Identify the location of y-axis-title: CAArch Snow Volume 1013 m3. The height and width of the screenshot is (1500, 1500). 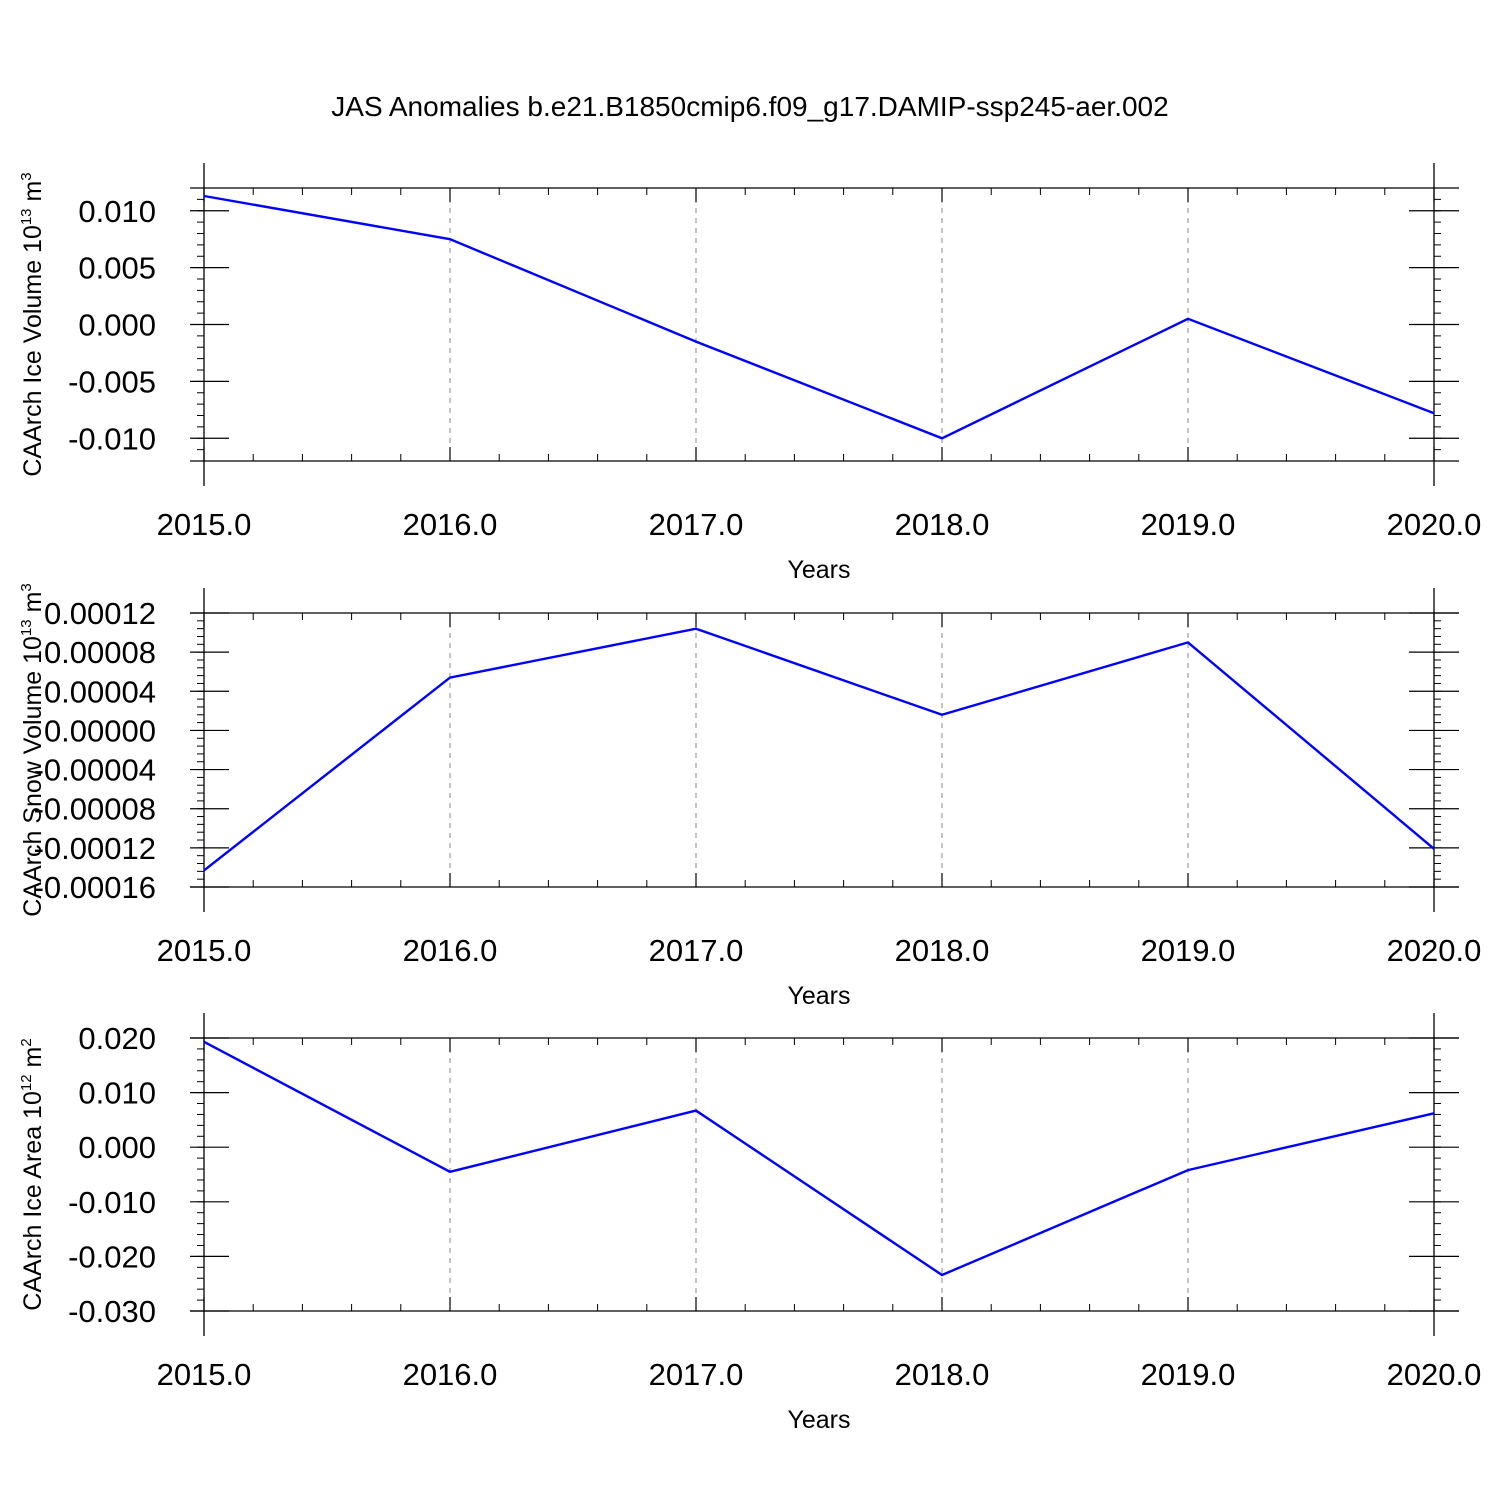
(32, 750).